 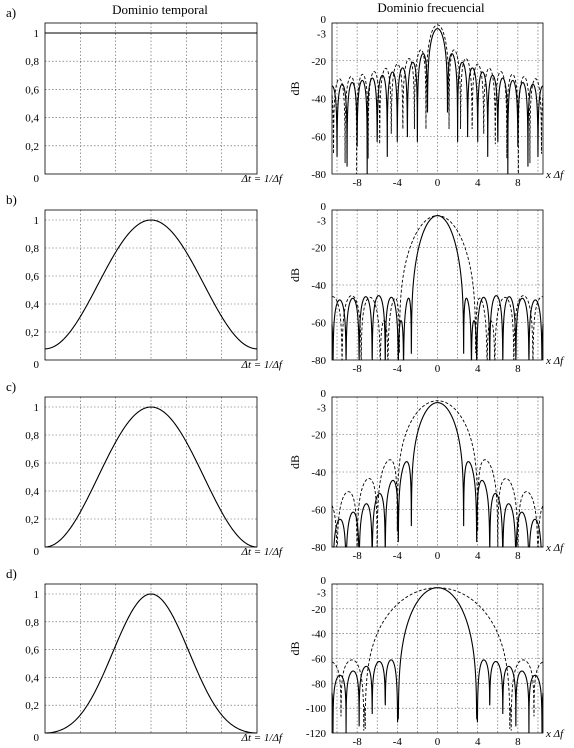 I want to click on row-label: d), so click(x=11, y=573).